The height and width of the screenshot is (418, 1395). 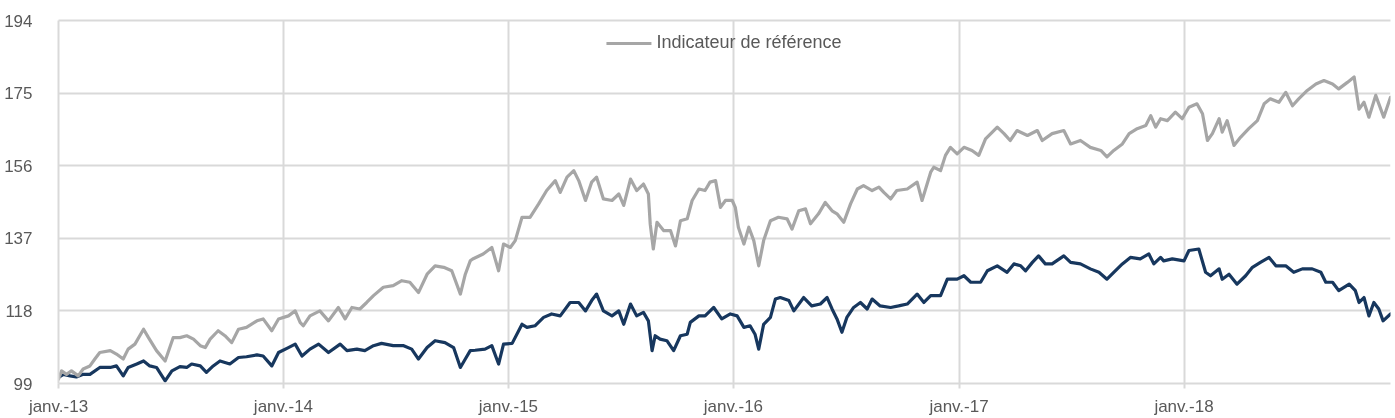 I want to click on y-tick-label: 175, so click(x=18, y=94).